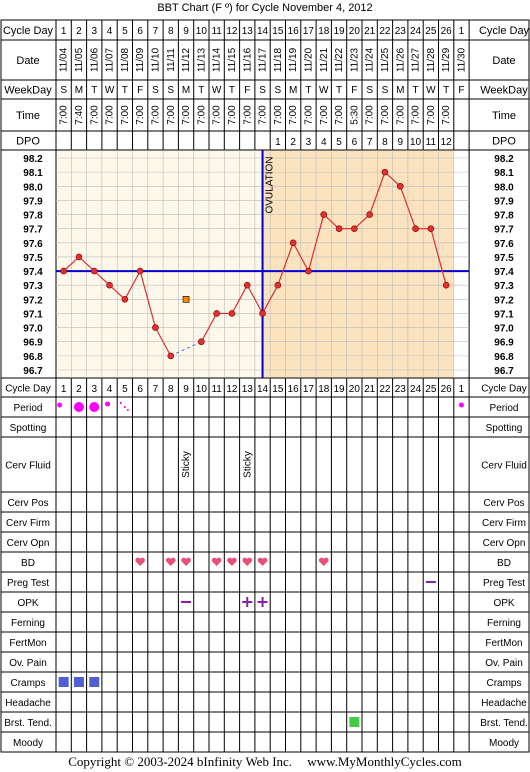 Image resolution: width=530 pixels, height=772 pixels. What do you see at coordinates (28, 623) in the screenshot?
I see `row-label-ferning: Ferning` at bounding box center [28, 623].